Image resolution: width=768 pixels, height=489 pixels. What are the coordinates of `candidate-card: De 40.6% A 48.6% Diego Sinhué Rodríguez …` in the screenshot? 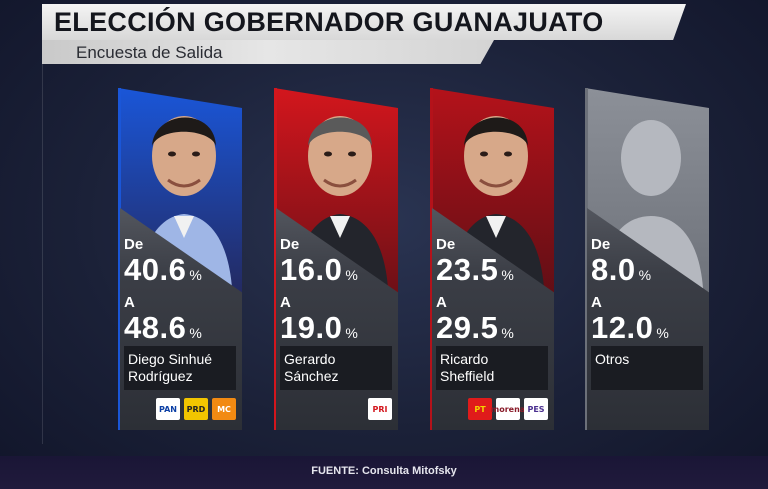 It's located at (180, 259).